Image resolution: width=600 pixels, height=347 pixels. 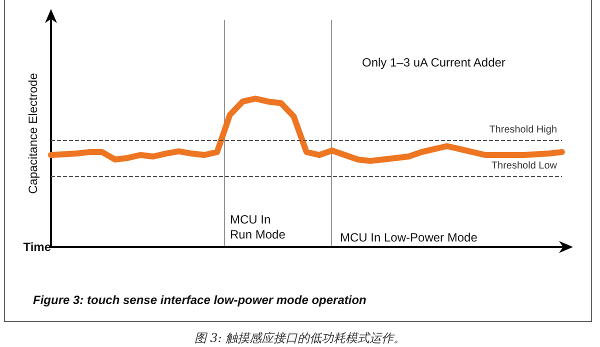 What do you see at coordinates (409, 237) in the screenshot?
I see `annotation: MCU In Low-Power Mode` at bounding box center [409, 237].